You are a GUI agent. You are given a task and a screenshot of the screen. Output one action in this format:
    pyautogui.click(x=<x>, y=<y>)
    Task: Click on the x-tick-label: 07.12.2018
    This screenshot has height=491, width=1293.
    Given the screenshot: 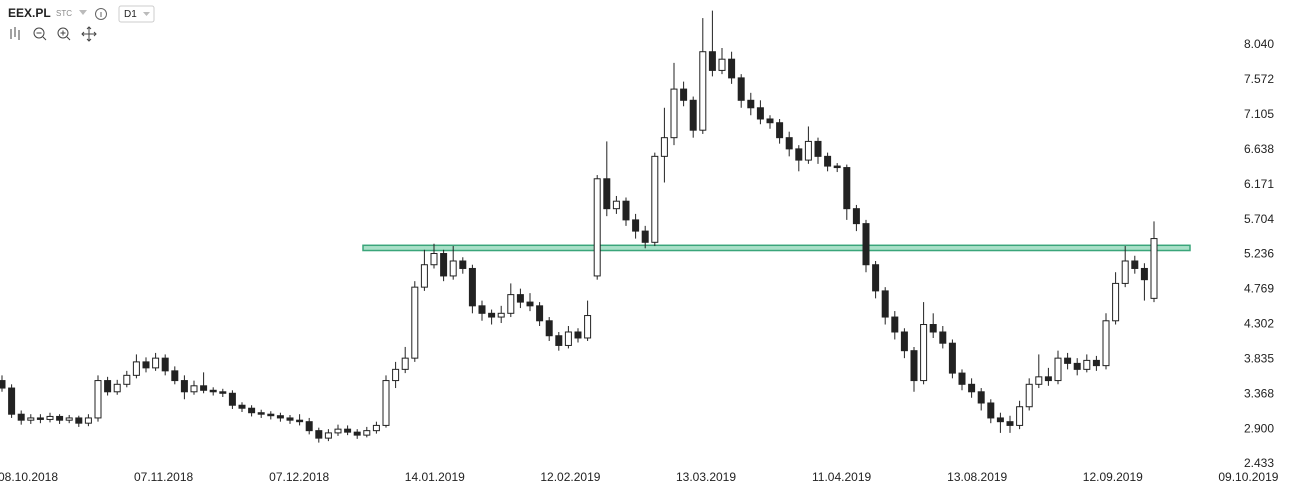 What is the action you would take?
    pyautogui.click(x=299, y=477)
    